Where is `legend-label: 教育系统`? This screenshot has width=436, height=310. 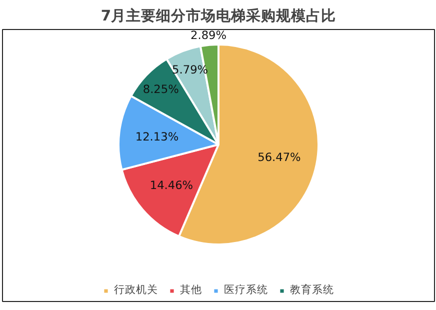
legend-label: 教育系统 is located at coordinates (312, 290).